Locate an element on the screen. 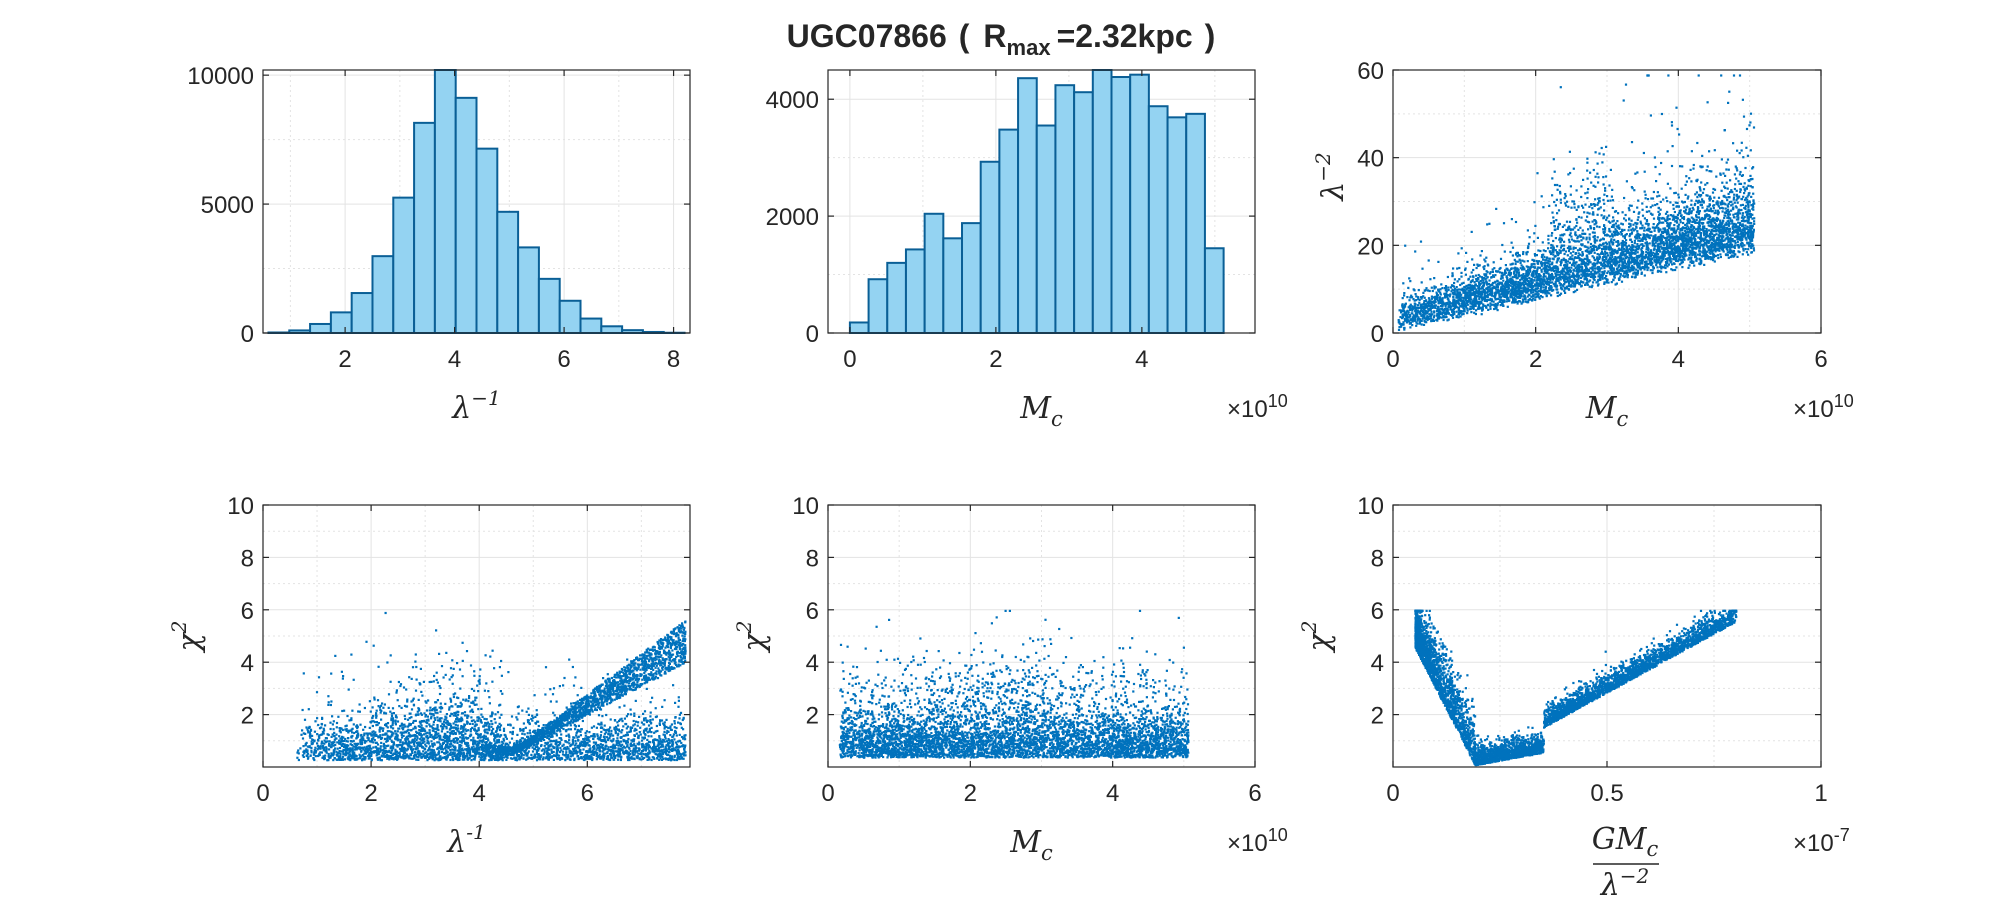  figure-title: UGC07866(Rmax =2.32kpc) is located at coordinates (1001, 39).